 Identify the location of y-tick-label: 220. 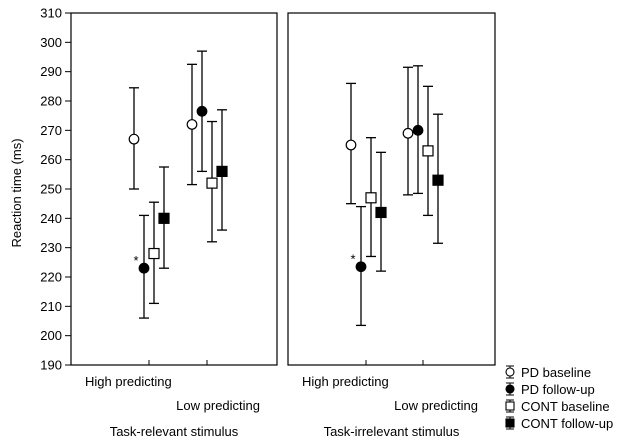
(51, 277).